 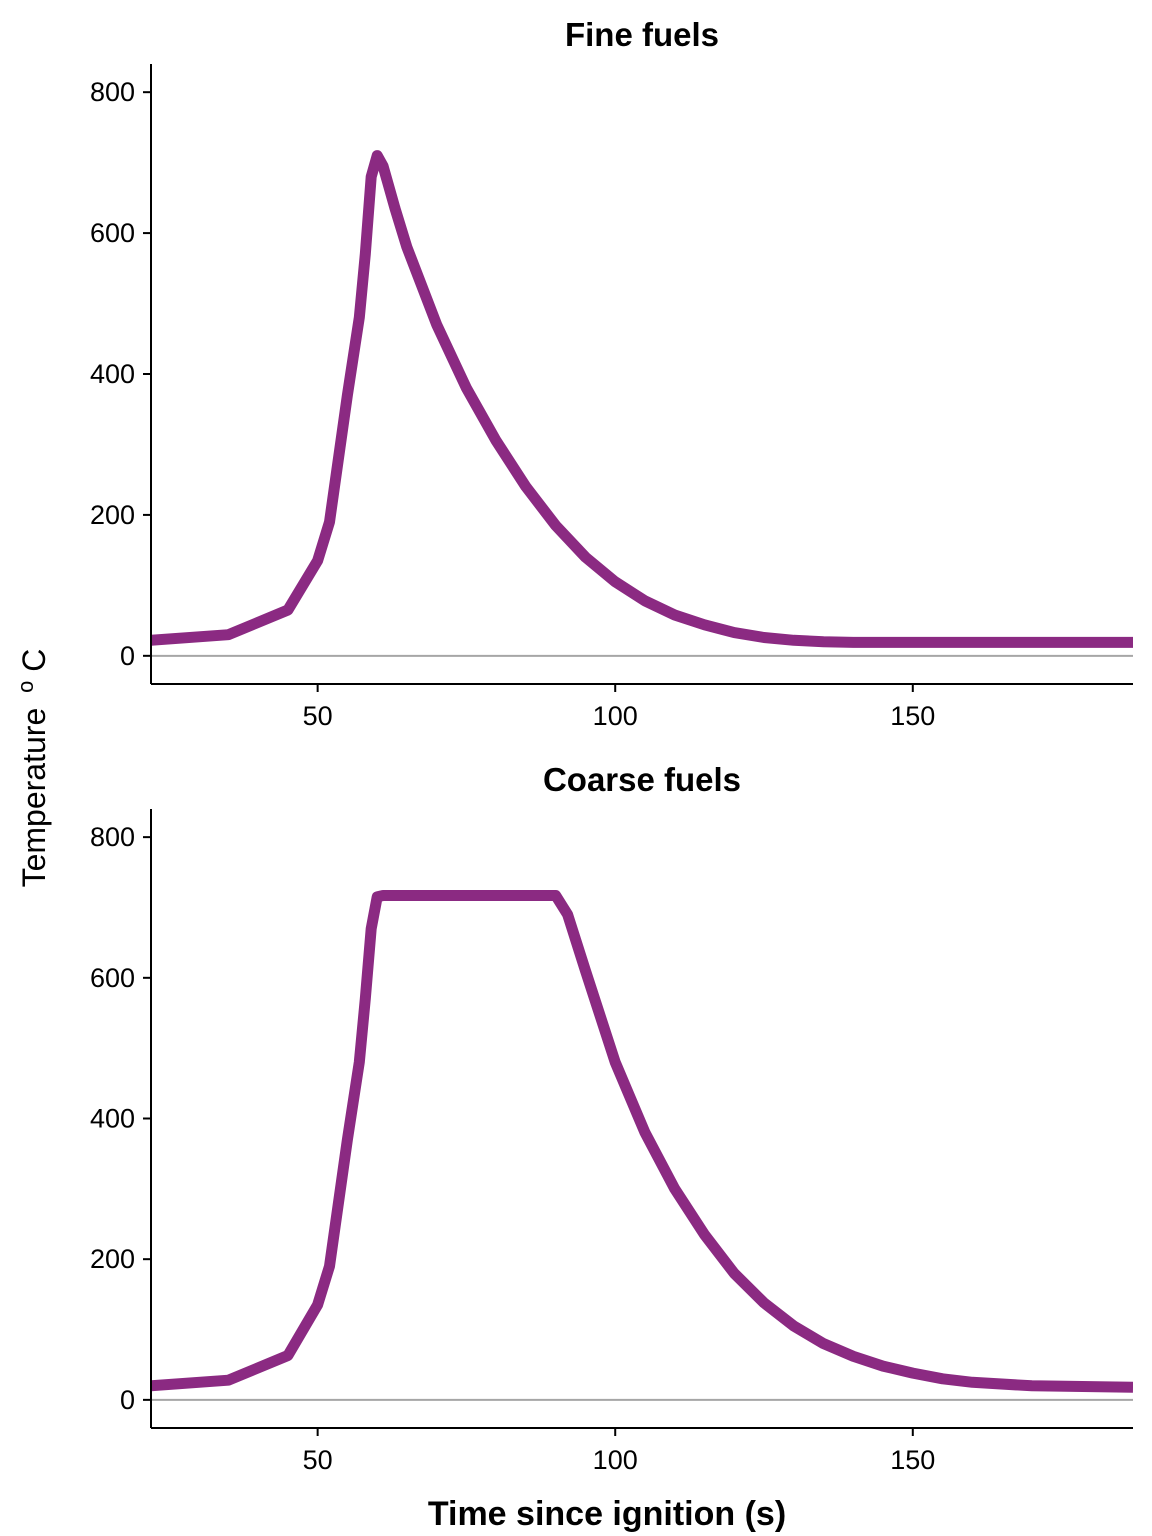 I want to click on panel-title-fine-fuels: Fine fuels, so click(x=642, y=34).